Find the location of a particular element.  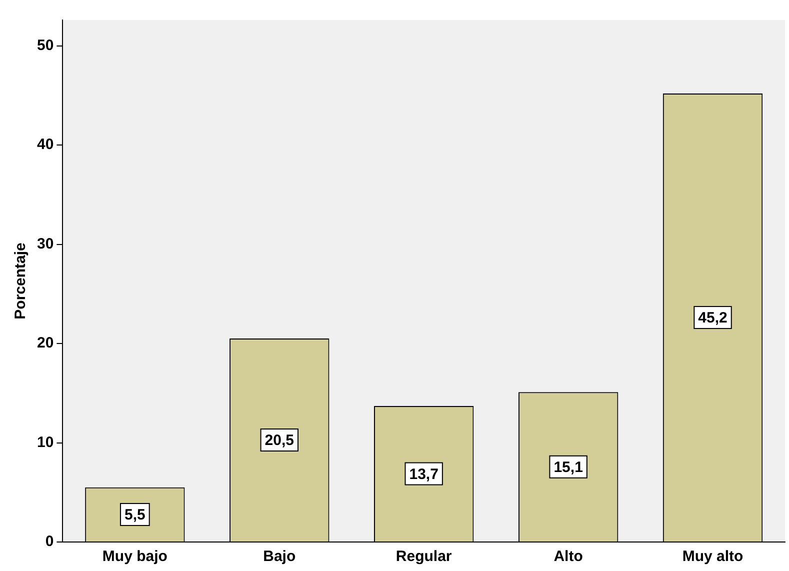

y-tick-label: 40 is located at coordinates (45, 145).